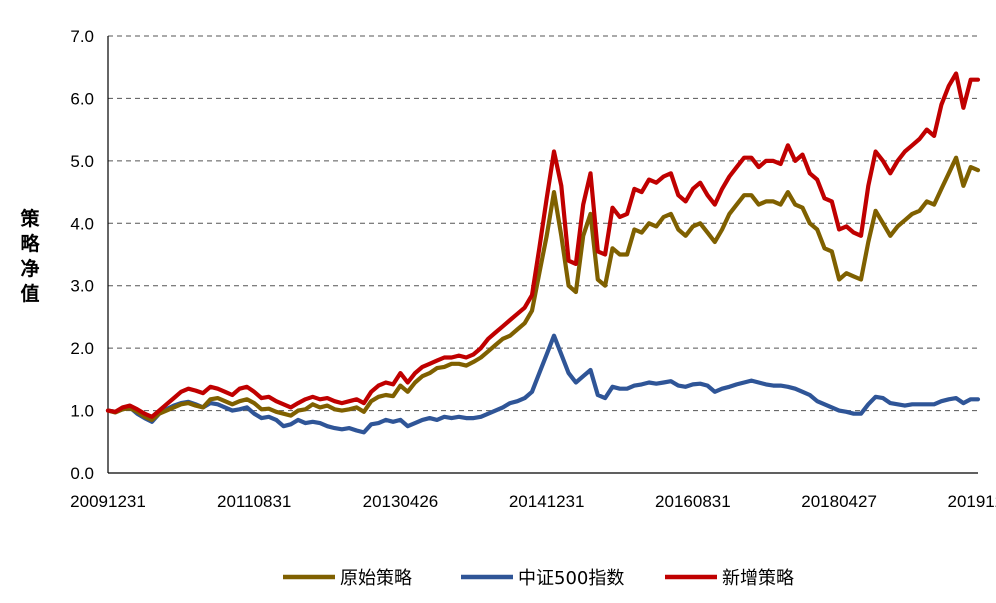 This screenshot has height=603, width=996. What do you see at coordinates (693, 501) in the screenshot?
I see `x-tick-label: 20160831` at bounding box center [693, 501].